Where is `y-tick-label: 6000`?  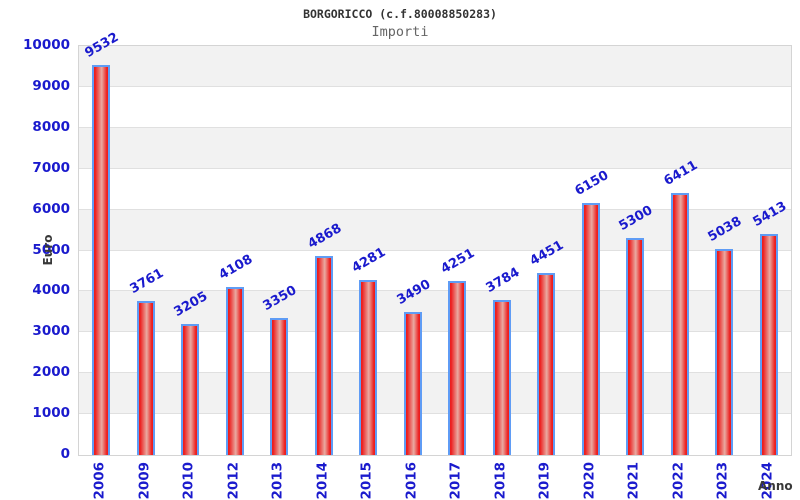 y-tick-label: 6000 is located at coordinates (51, 208).